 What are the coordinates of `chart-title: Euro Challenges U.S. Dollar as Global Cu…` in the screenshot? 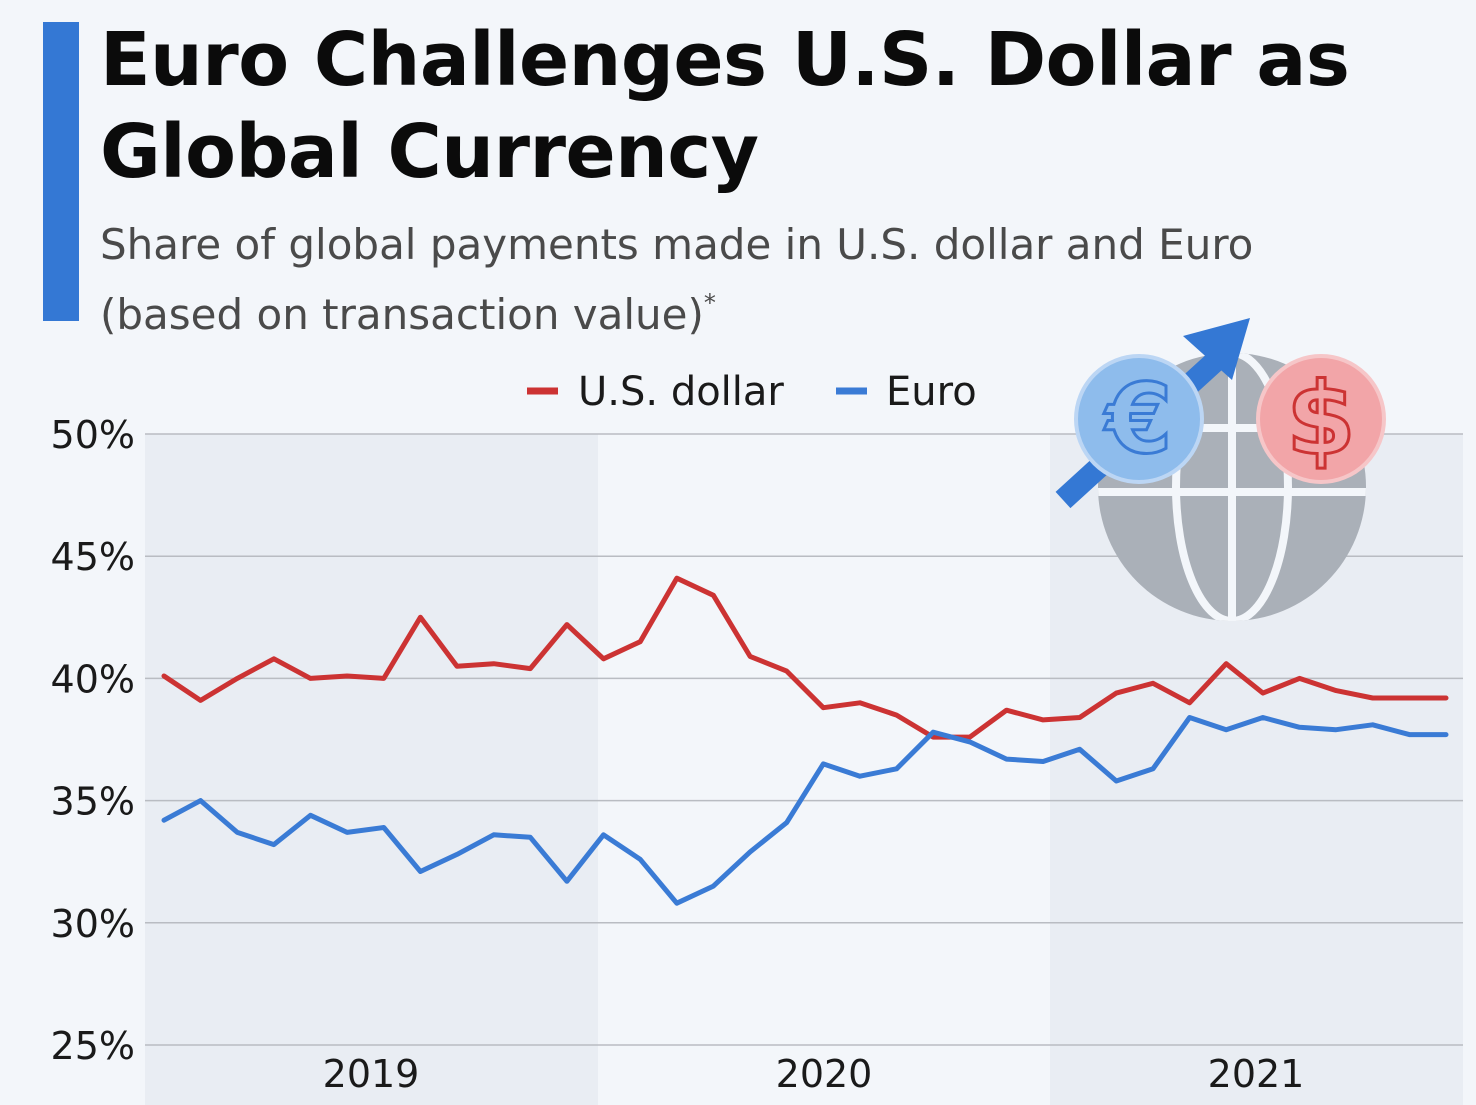 It's located at (725, 106).